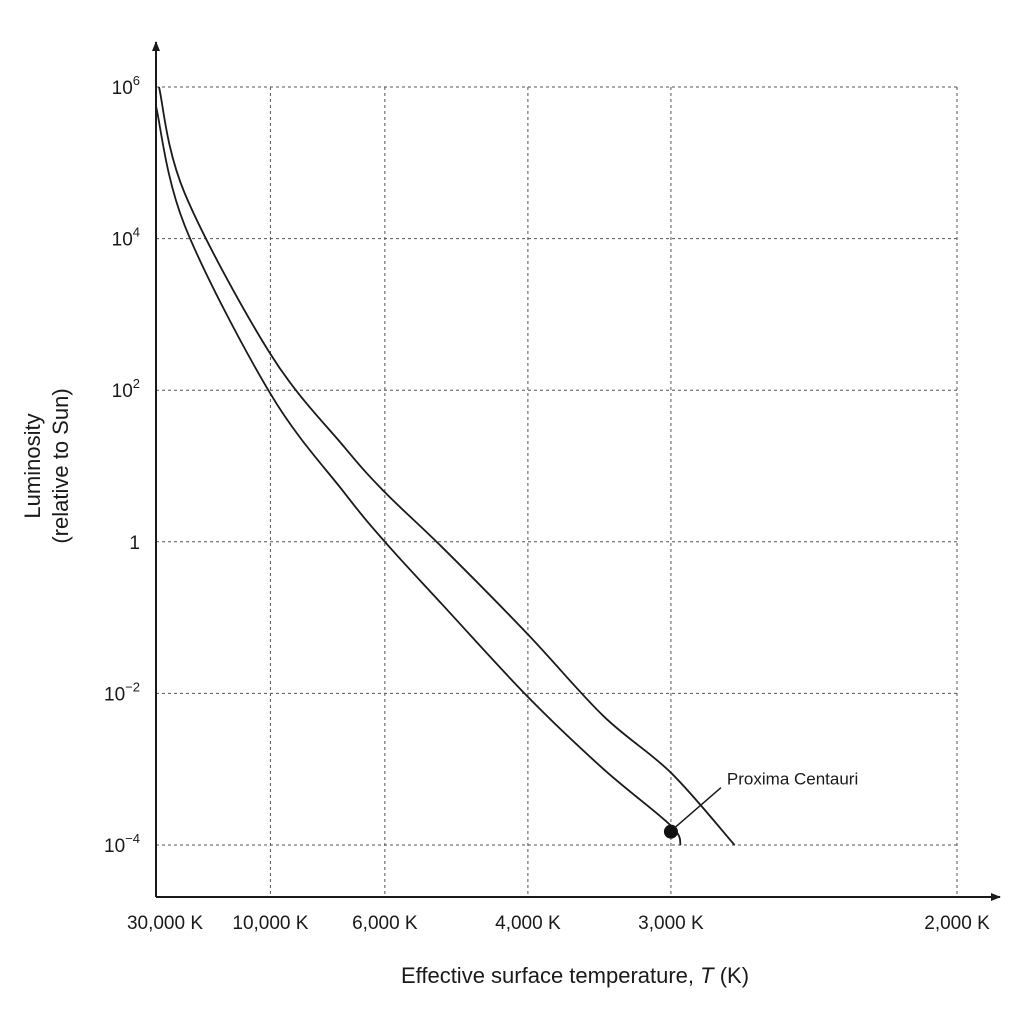 The width and height of the screenshot is (1024, 1024). Describe the element at coordinates (165, 923) in the screenshot. I see `x-tick-label: 30,000 K` at that location.